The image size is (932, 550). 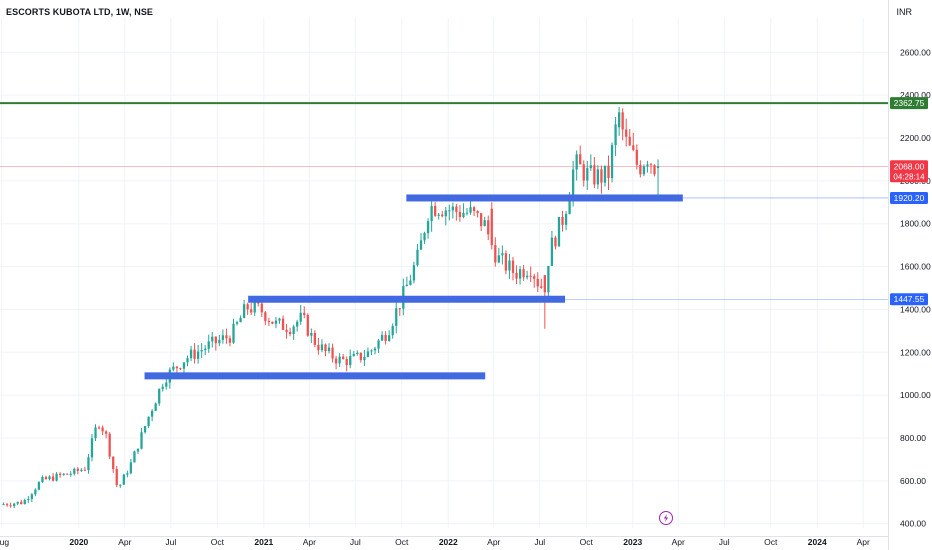 I want to click on time-tick-label: Aug, so click(x=4, y=542).